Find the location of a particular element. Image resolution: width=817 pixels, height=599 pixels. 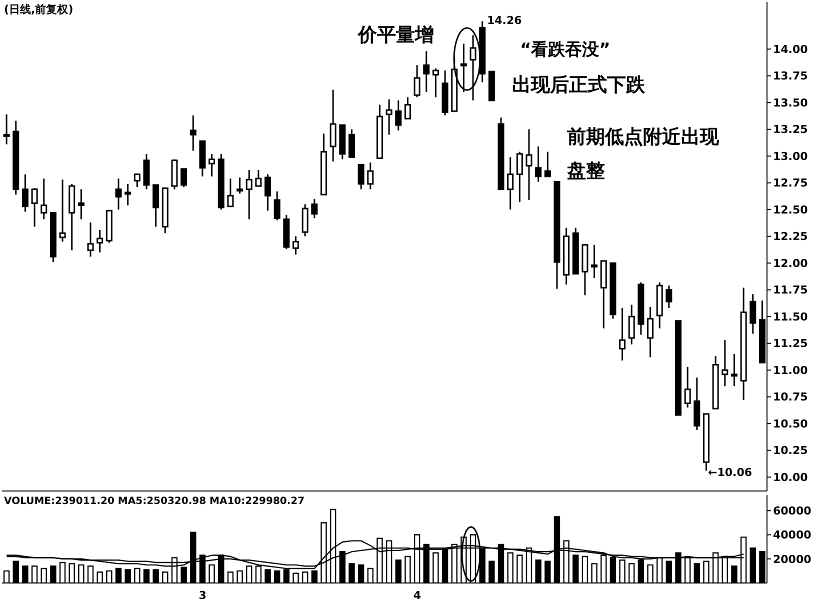

y-tick-label: 40000 is located at coordinates (792, 535).